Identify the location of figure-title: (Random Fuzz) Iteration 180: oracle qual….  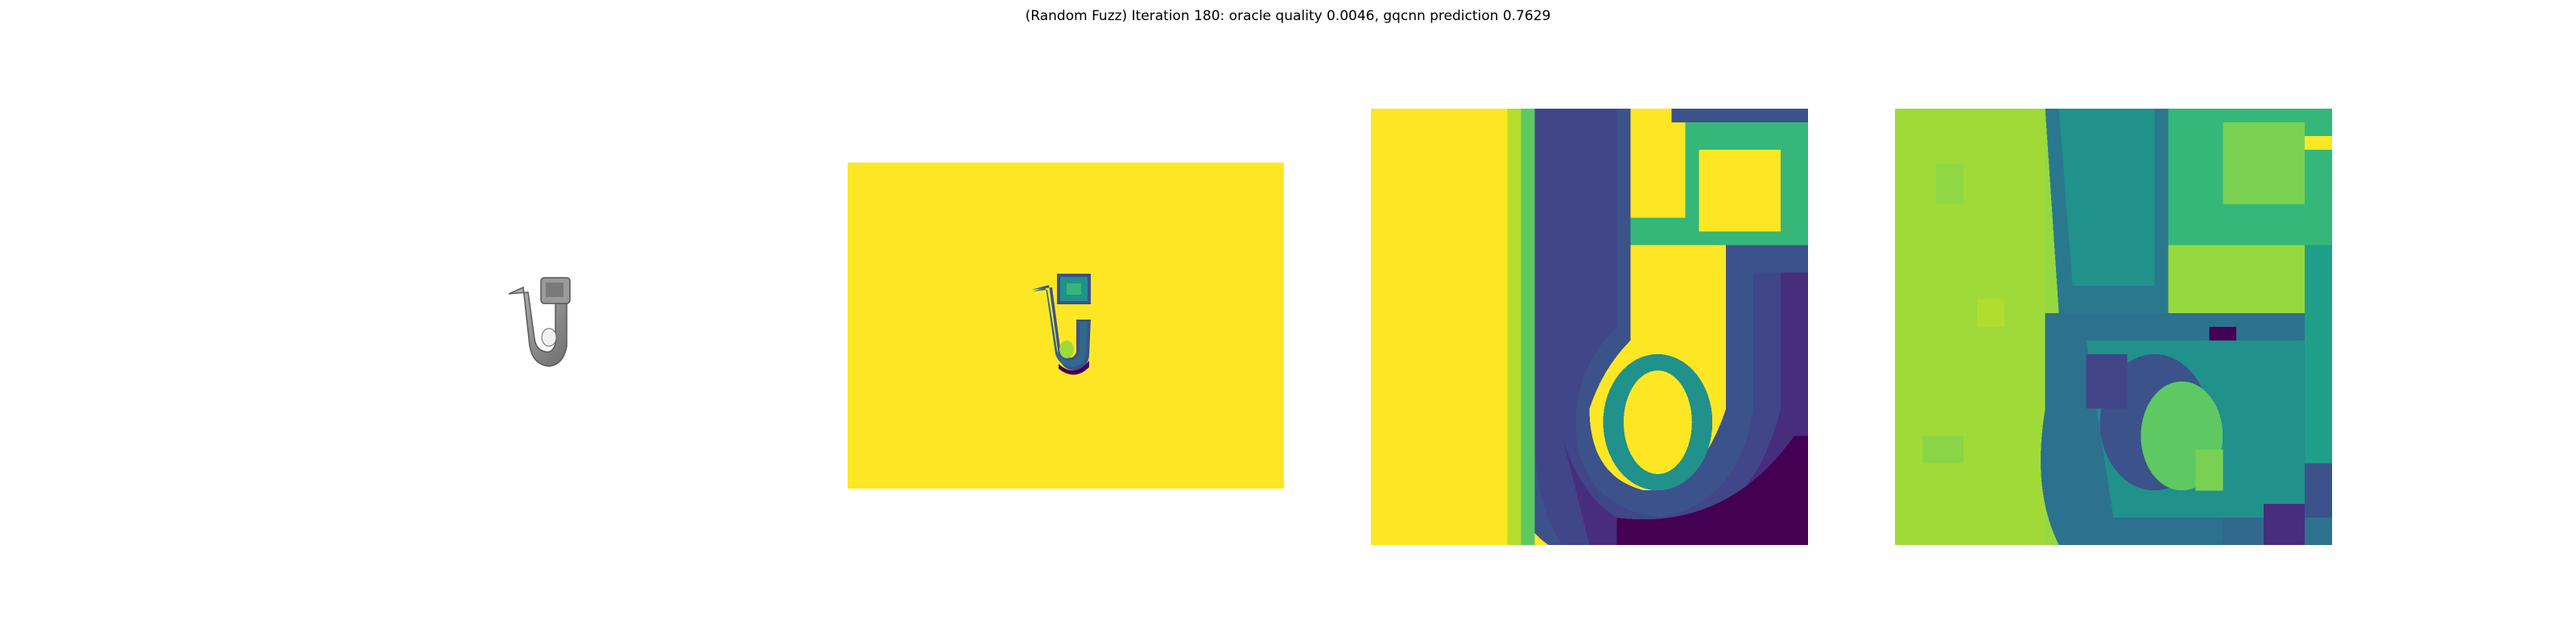
(1288, 16).